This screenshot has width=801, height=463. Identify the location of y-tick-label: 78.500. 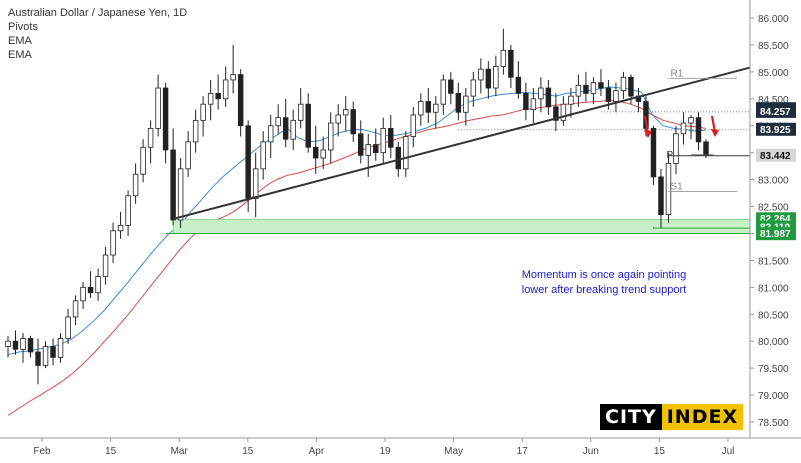
(773, 423).